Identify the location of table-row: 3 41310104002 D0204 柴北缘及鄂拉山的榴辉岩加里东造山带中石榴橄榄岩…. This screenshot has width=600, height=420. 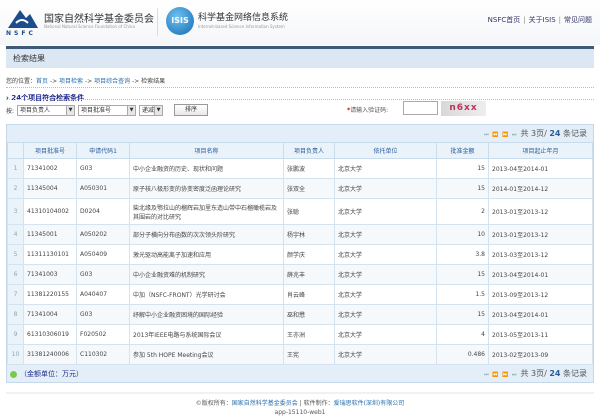
(300, 211).